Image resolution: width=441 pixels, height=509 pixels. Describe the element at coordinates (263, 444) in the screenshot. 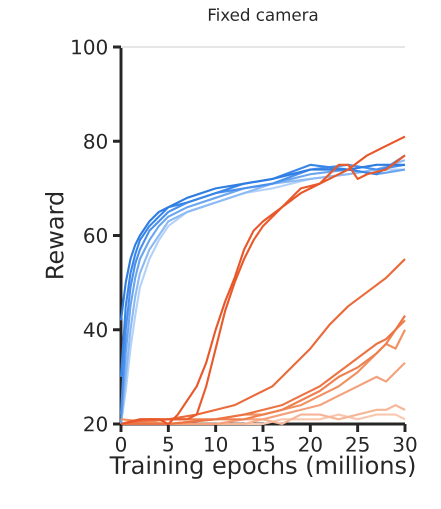

I see `x-tick-label: 15` at that location.